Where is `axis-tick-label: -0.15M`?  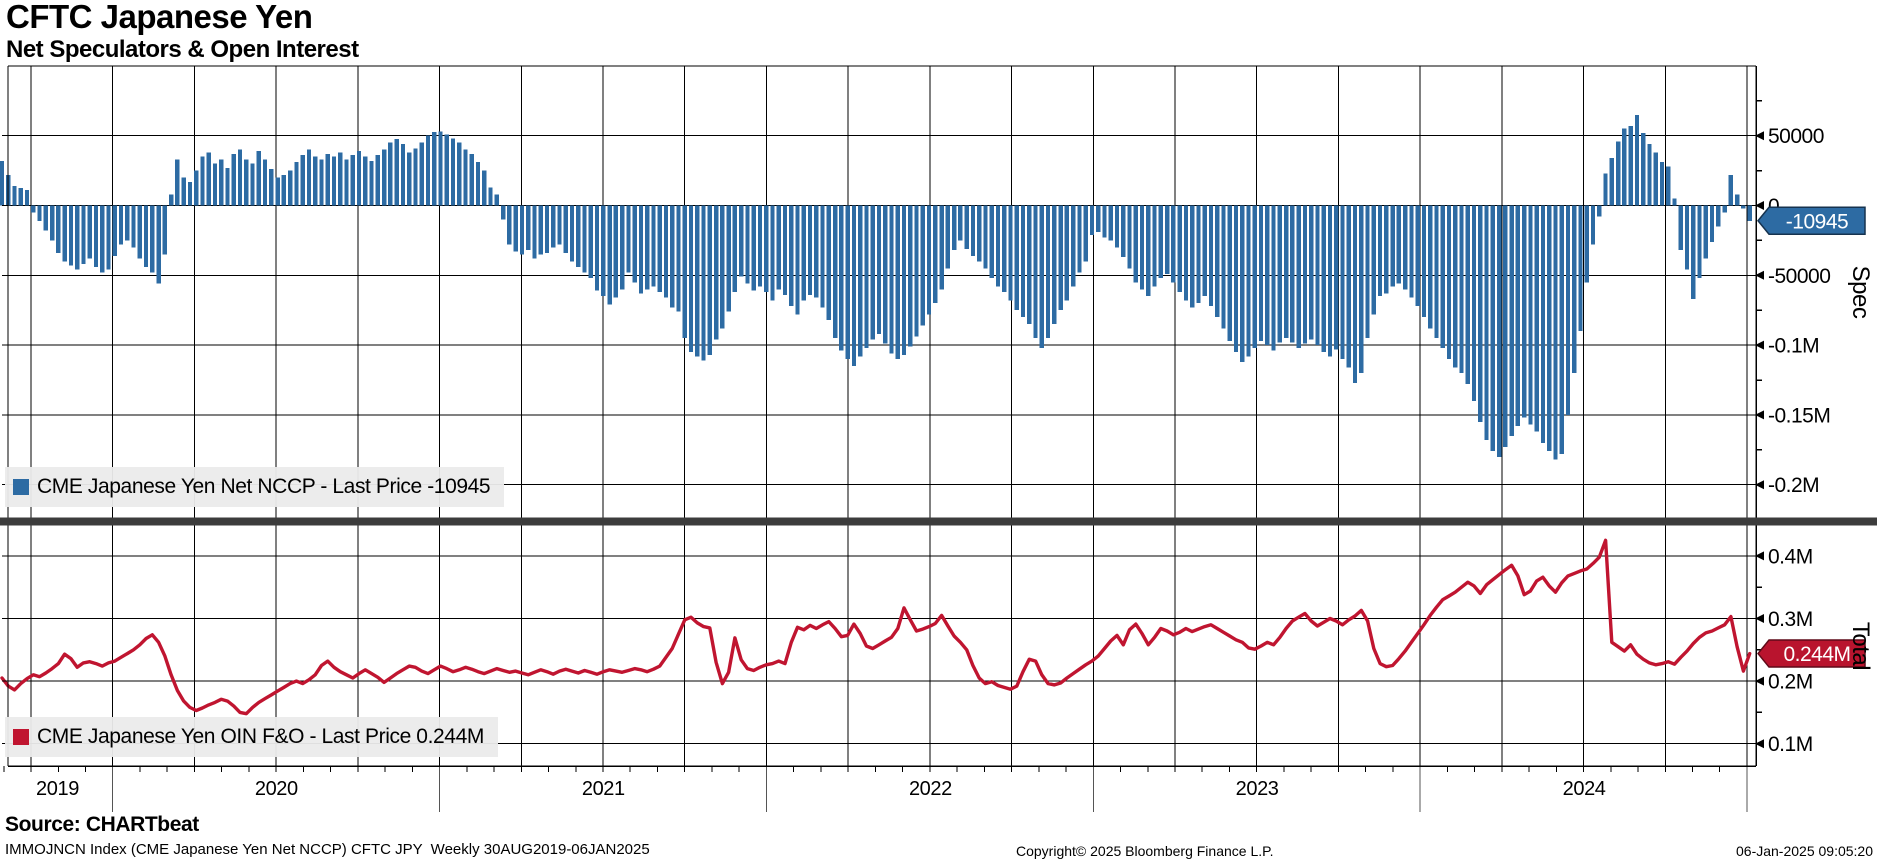
axis-tick-label: -0.15M is located at coordinates (1799, 415).